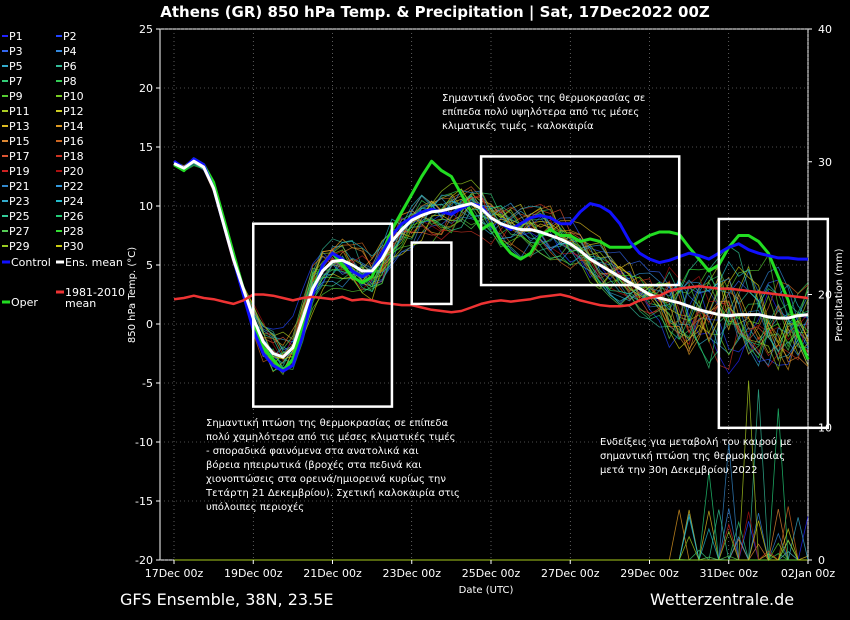  What do you see at coordinates (70, 51) in the screenshot?
I see `legend-label: P4` at bounding box center [70, 51].